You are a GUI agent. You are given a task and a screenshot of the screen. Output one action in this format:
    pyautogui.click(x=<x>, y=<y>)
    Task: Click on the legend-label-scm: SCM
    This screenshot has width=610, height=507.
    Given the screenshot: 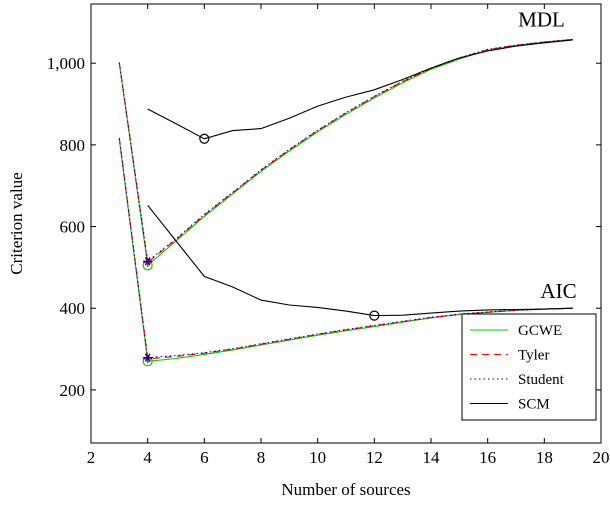 What is the action you would take?
    pyautogui.click(x=534, y=405)
    